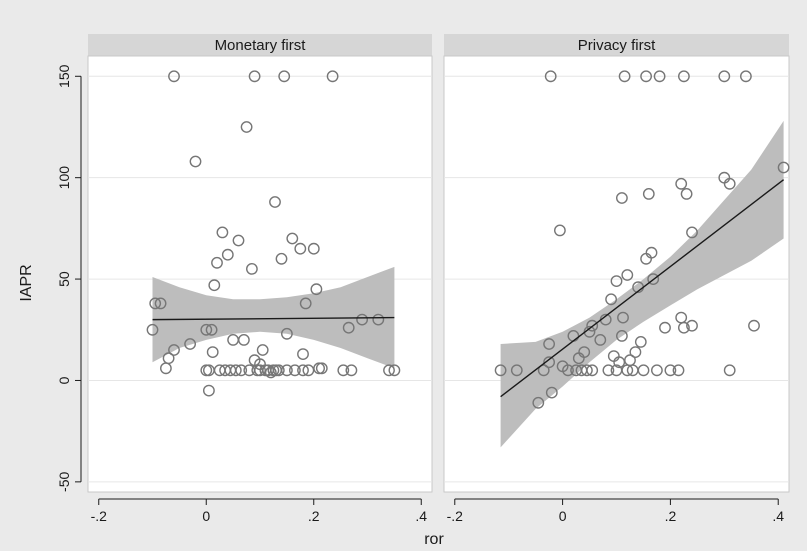 The width and height of the screenshot is (807, 551). I want to click on panel-title: Monetary first, so click(261, 45).